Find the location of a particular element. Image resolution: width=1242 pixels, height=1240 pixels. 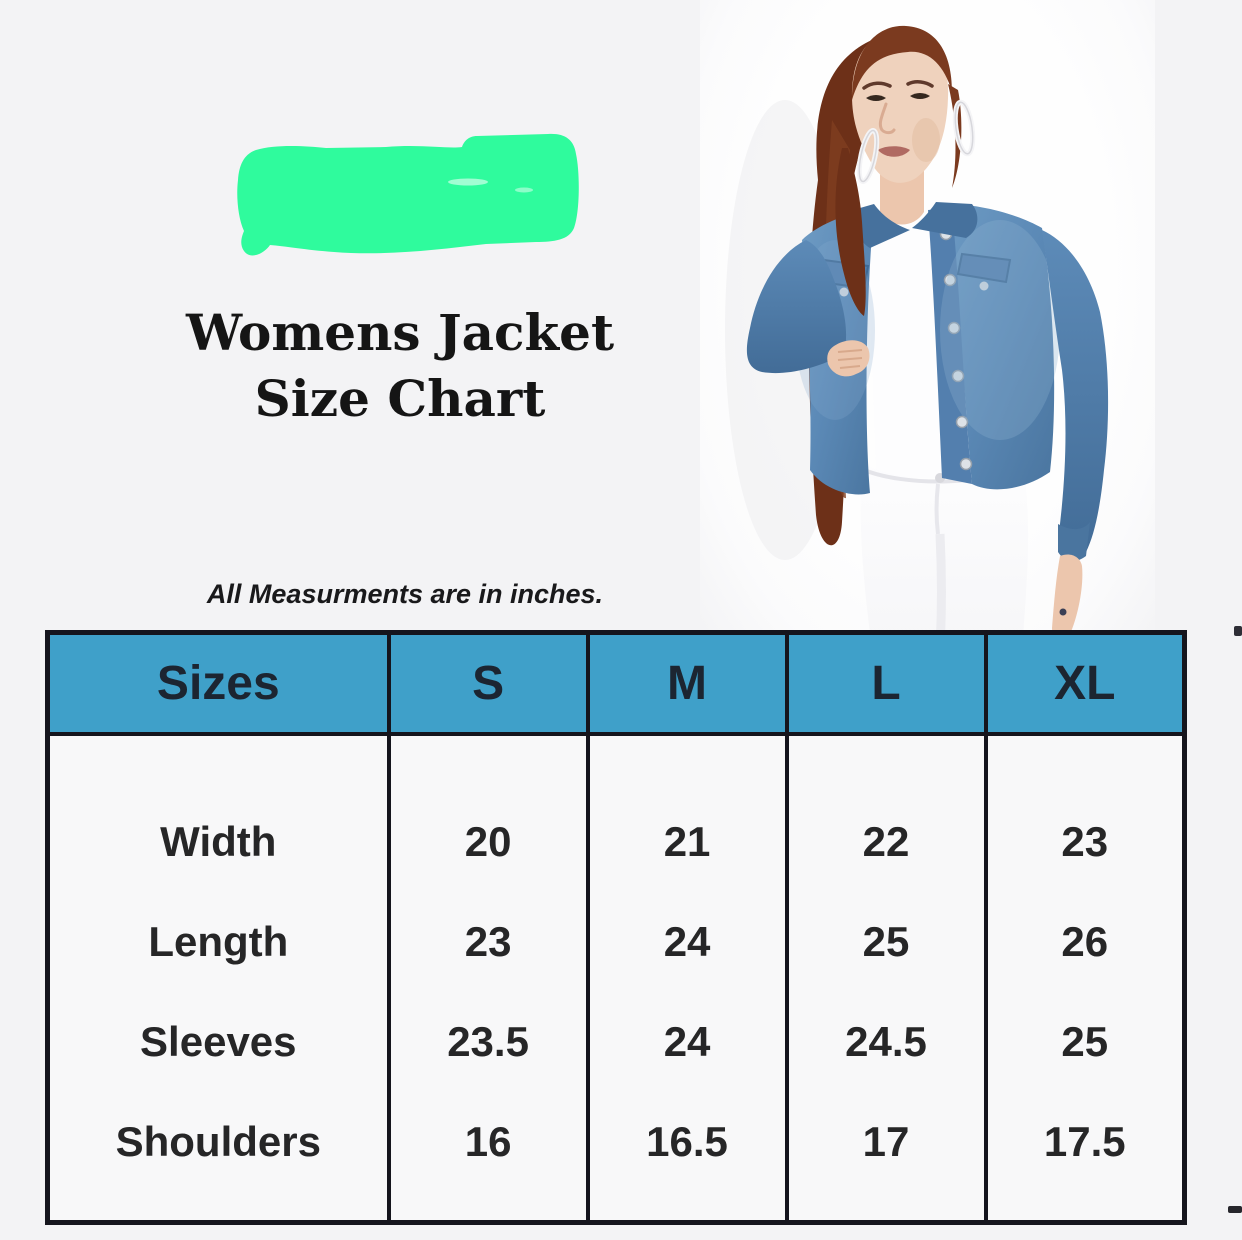

column-header-sizes: Sizes is located at coordinates (218, 683).